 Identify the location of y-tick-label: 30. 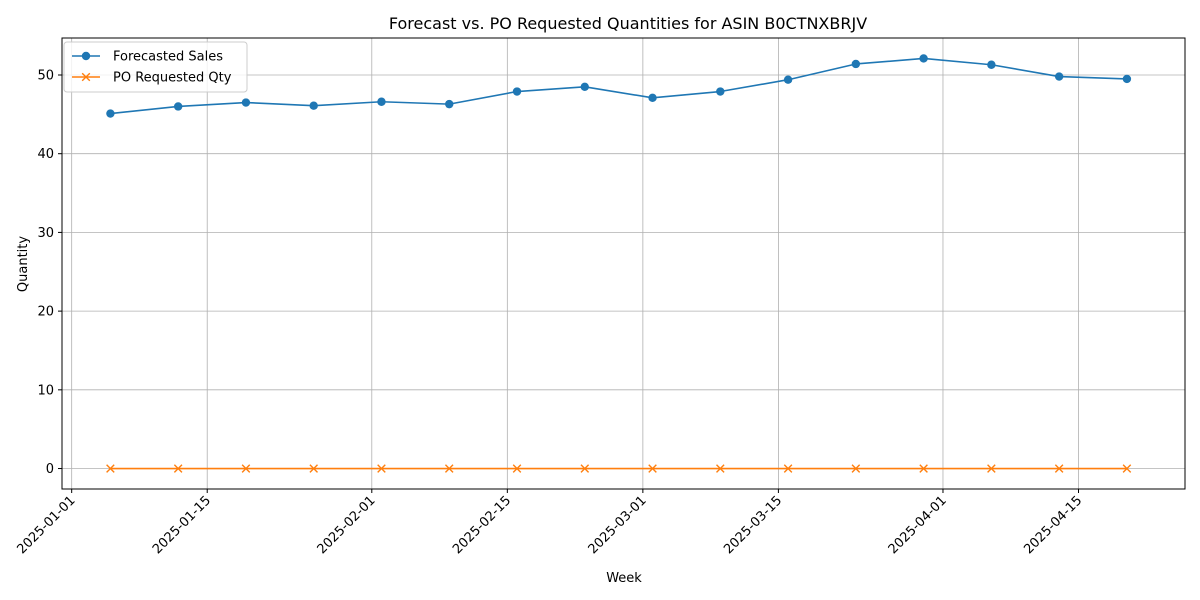
(45, 233).